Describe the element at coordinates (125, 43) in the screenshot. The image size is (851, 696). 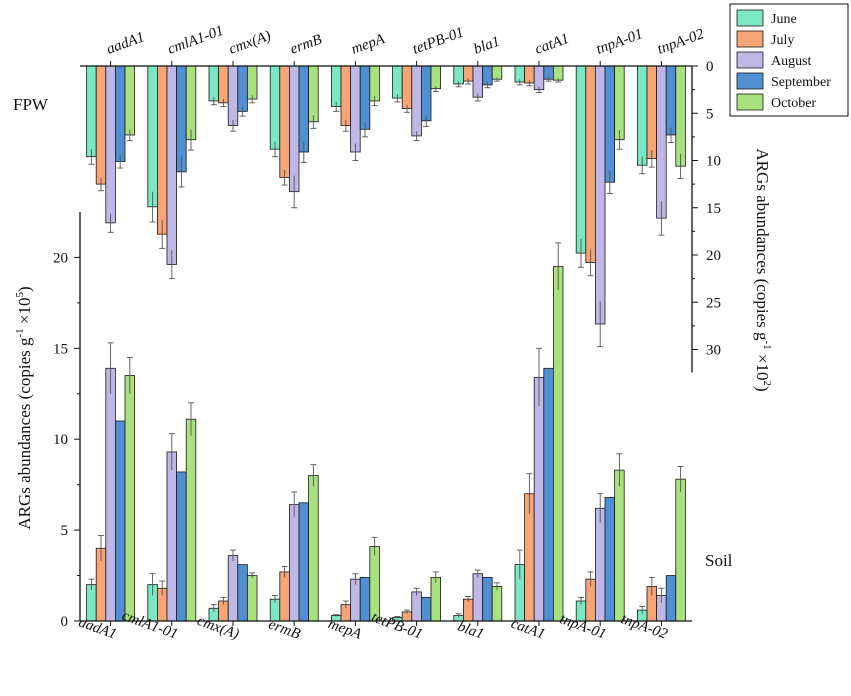
I see `top-category-label: aadA1` at that location.